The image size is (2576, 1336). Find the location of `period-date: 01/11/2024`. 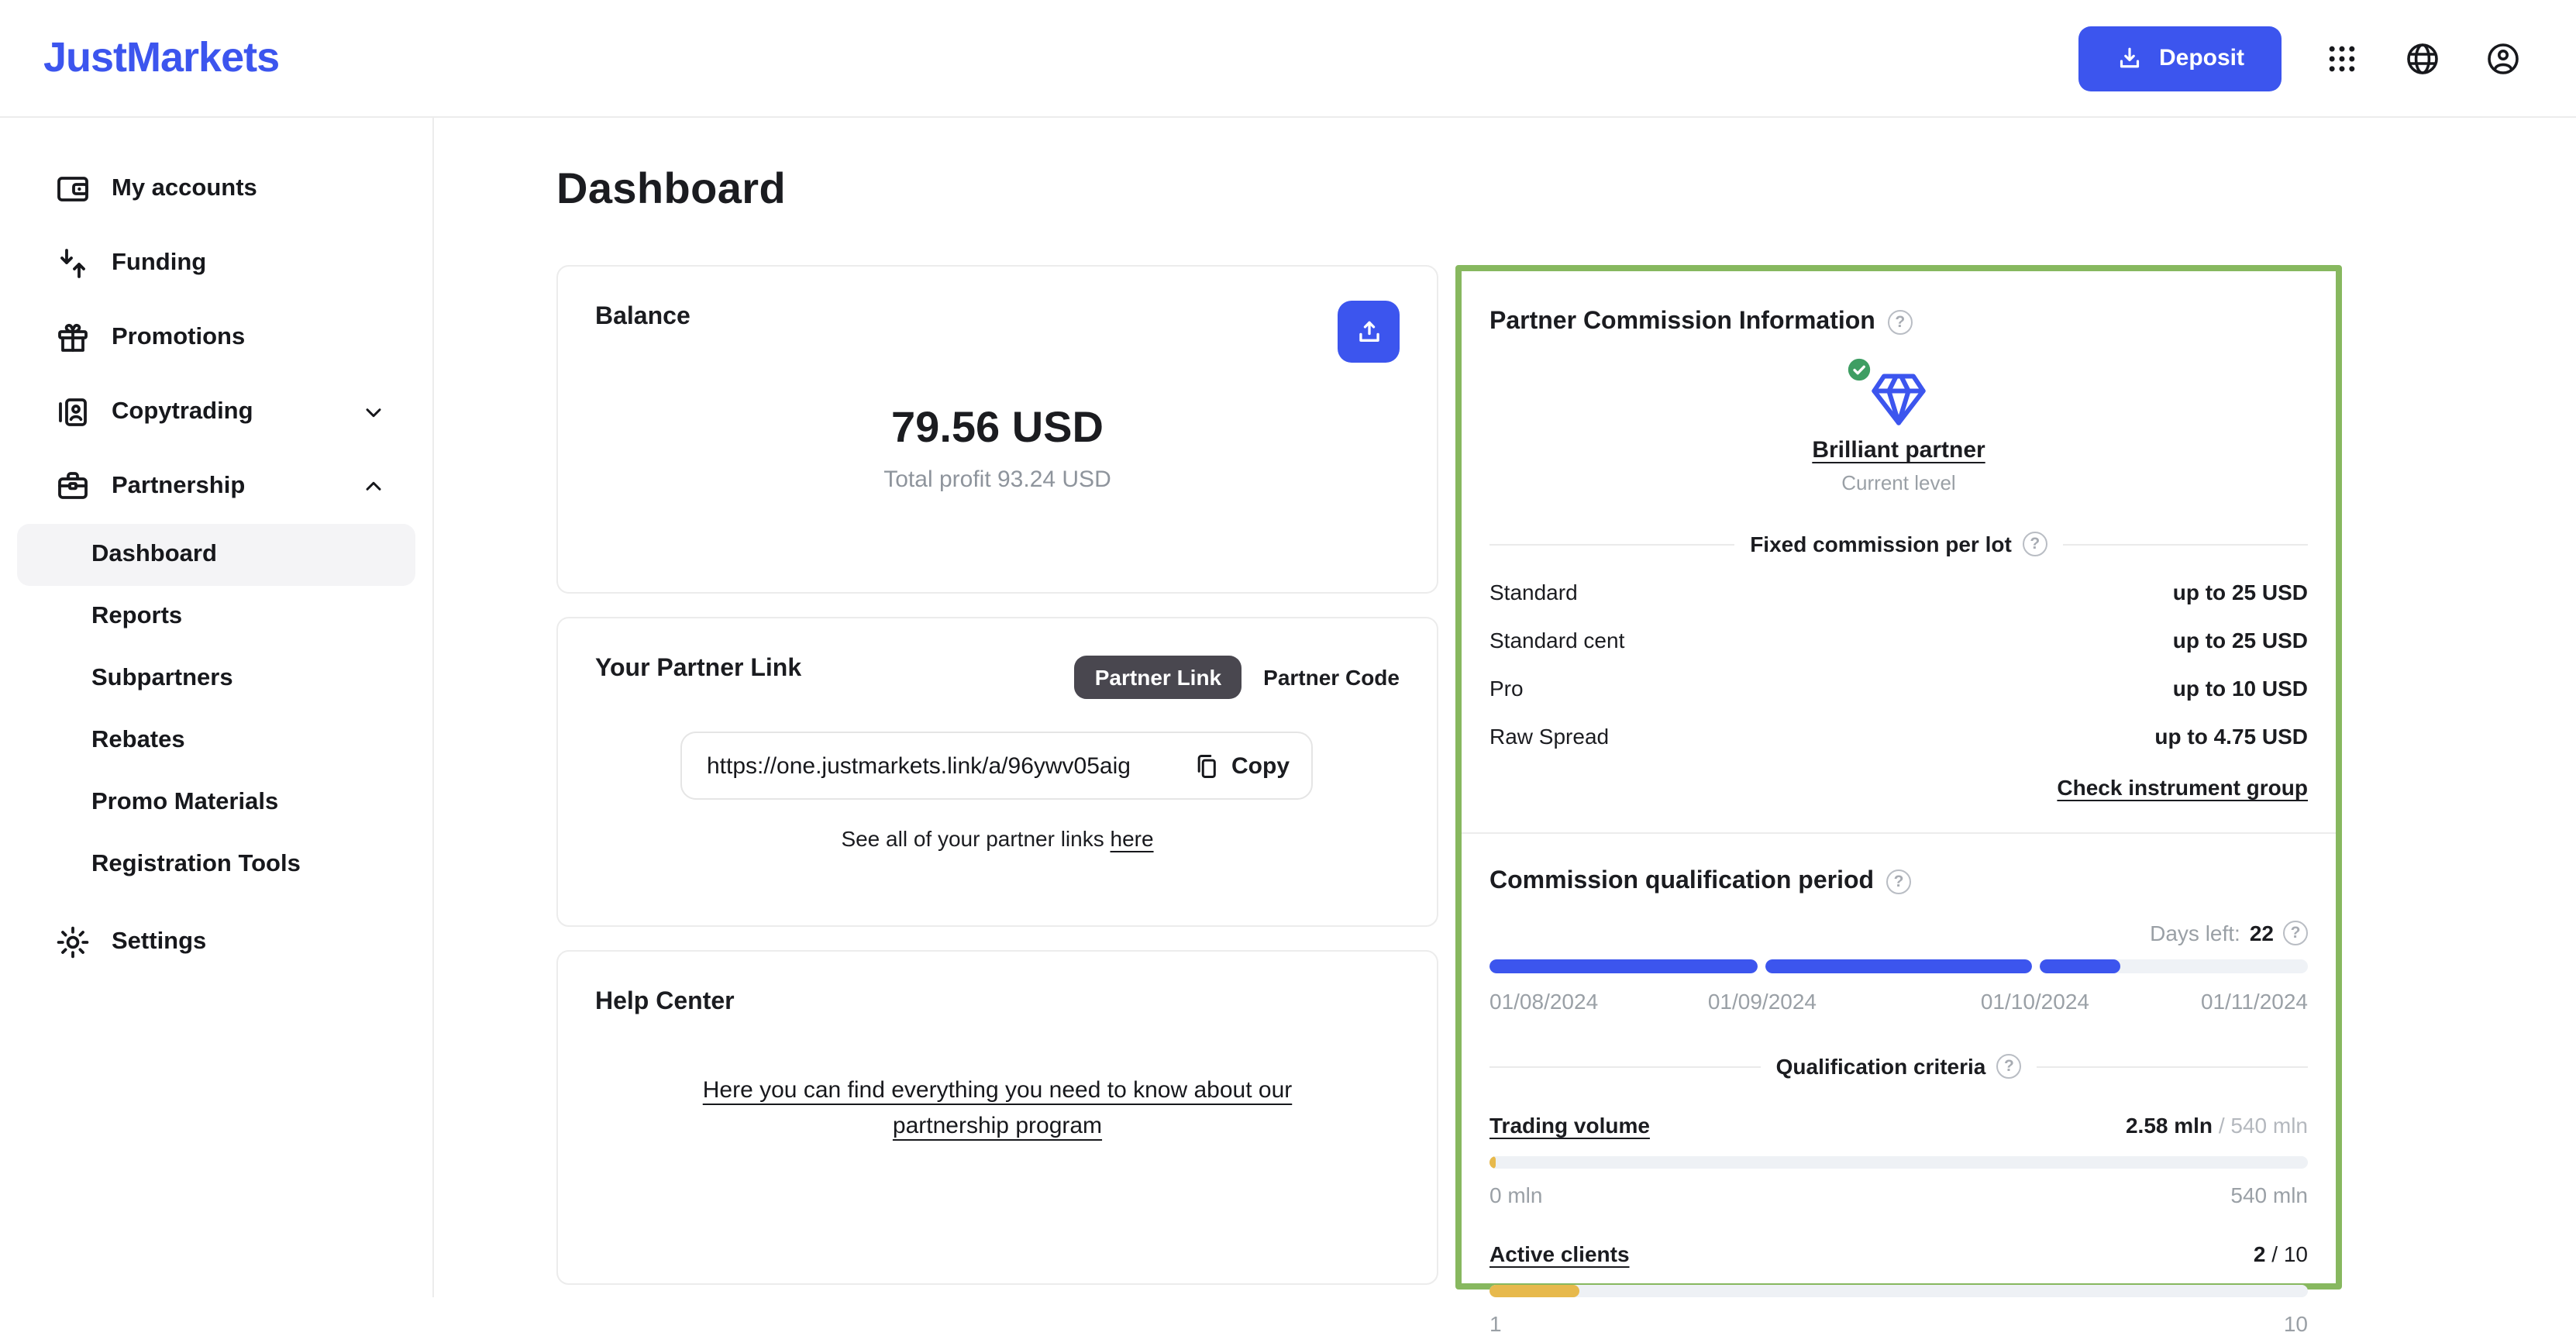

period-date: 01/11/2024 is located at coordinates (2254, 1001).